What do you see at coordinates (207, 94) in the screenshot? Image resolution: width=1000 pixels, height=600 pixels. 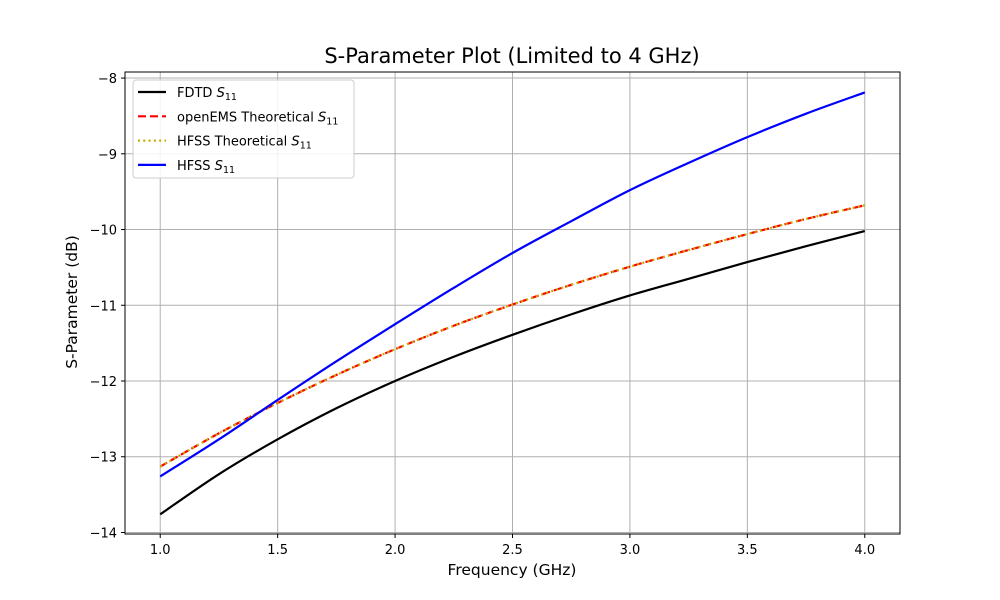 I see `legend-label-fdtd: FDTD S11` at bounding box center [207, 94].